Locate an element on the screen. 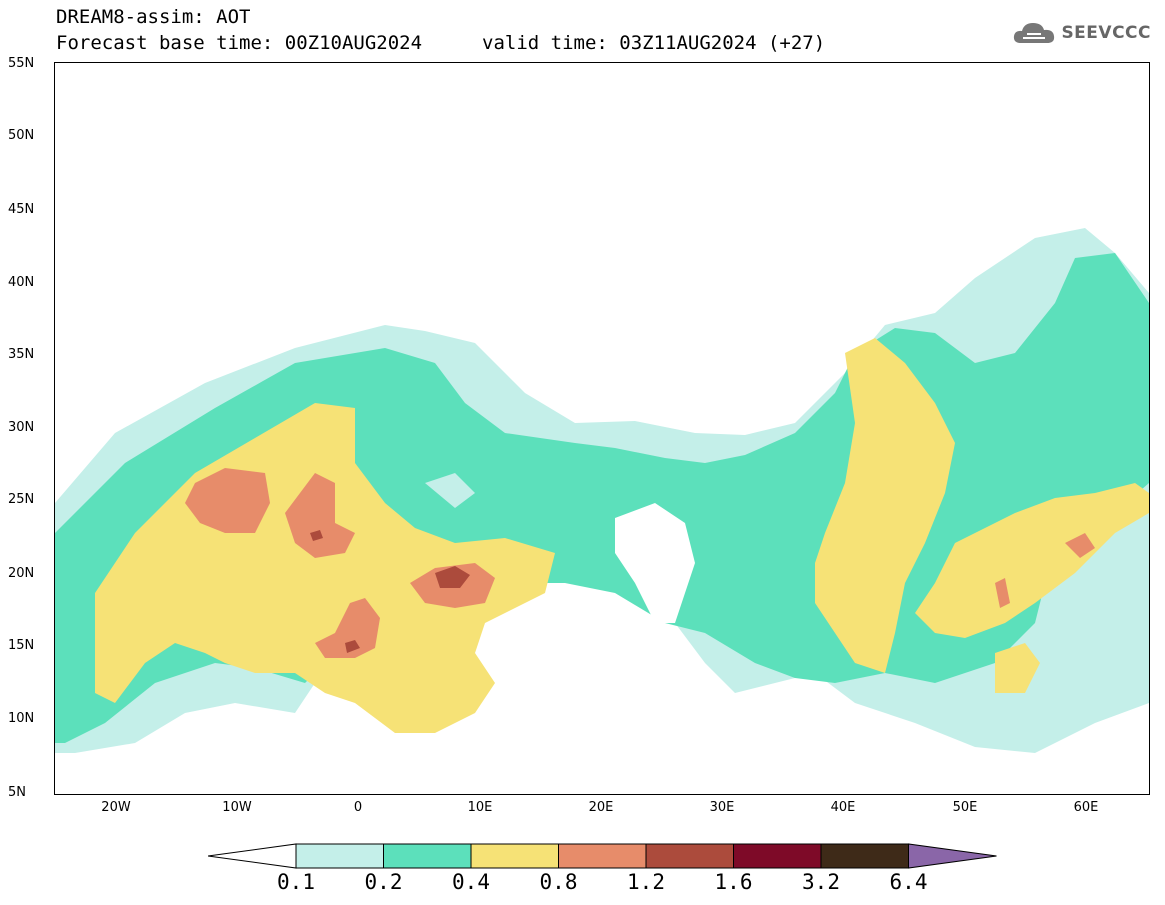 Image resolution: width=1165 pixels, height=905 pixels. aot-contour-very-high is located at coordinates (452, 577).